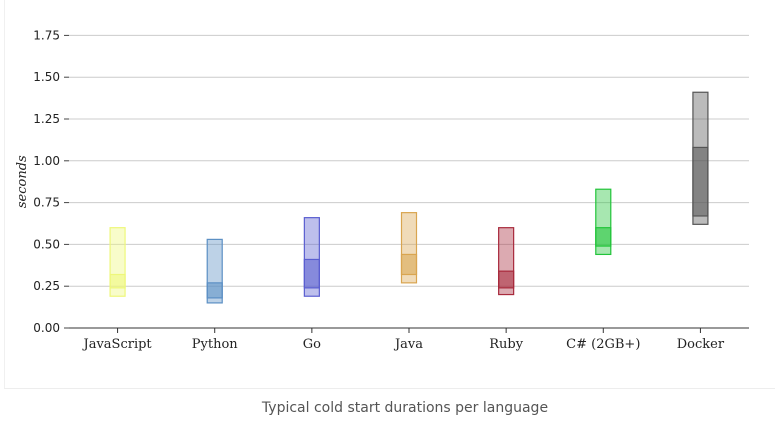 The width and height of the screenshot is (777, 426). I want to click on y-tick-label: 0.25, so click(46, 286).